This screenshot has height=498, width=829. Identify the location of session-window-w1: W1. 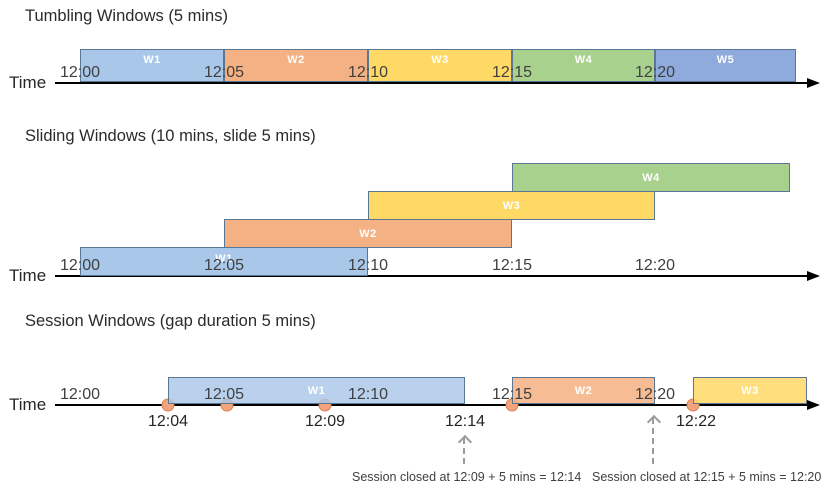
(316, 390).